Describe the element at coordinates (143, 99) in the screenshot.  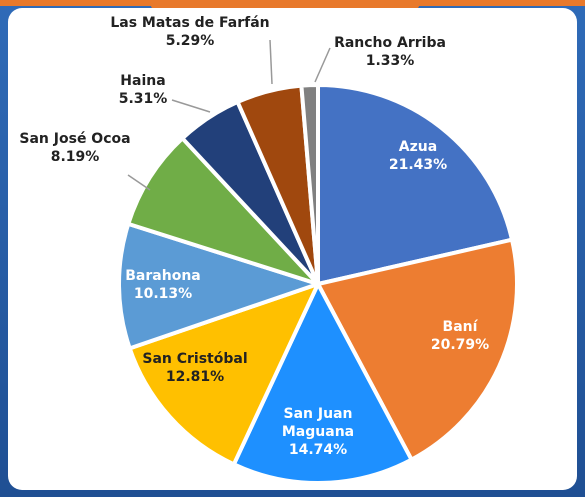
I see `slice-value: 5.31%` at that location.